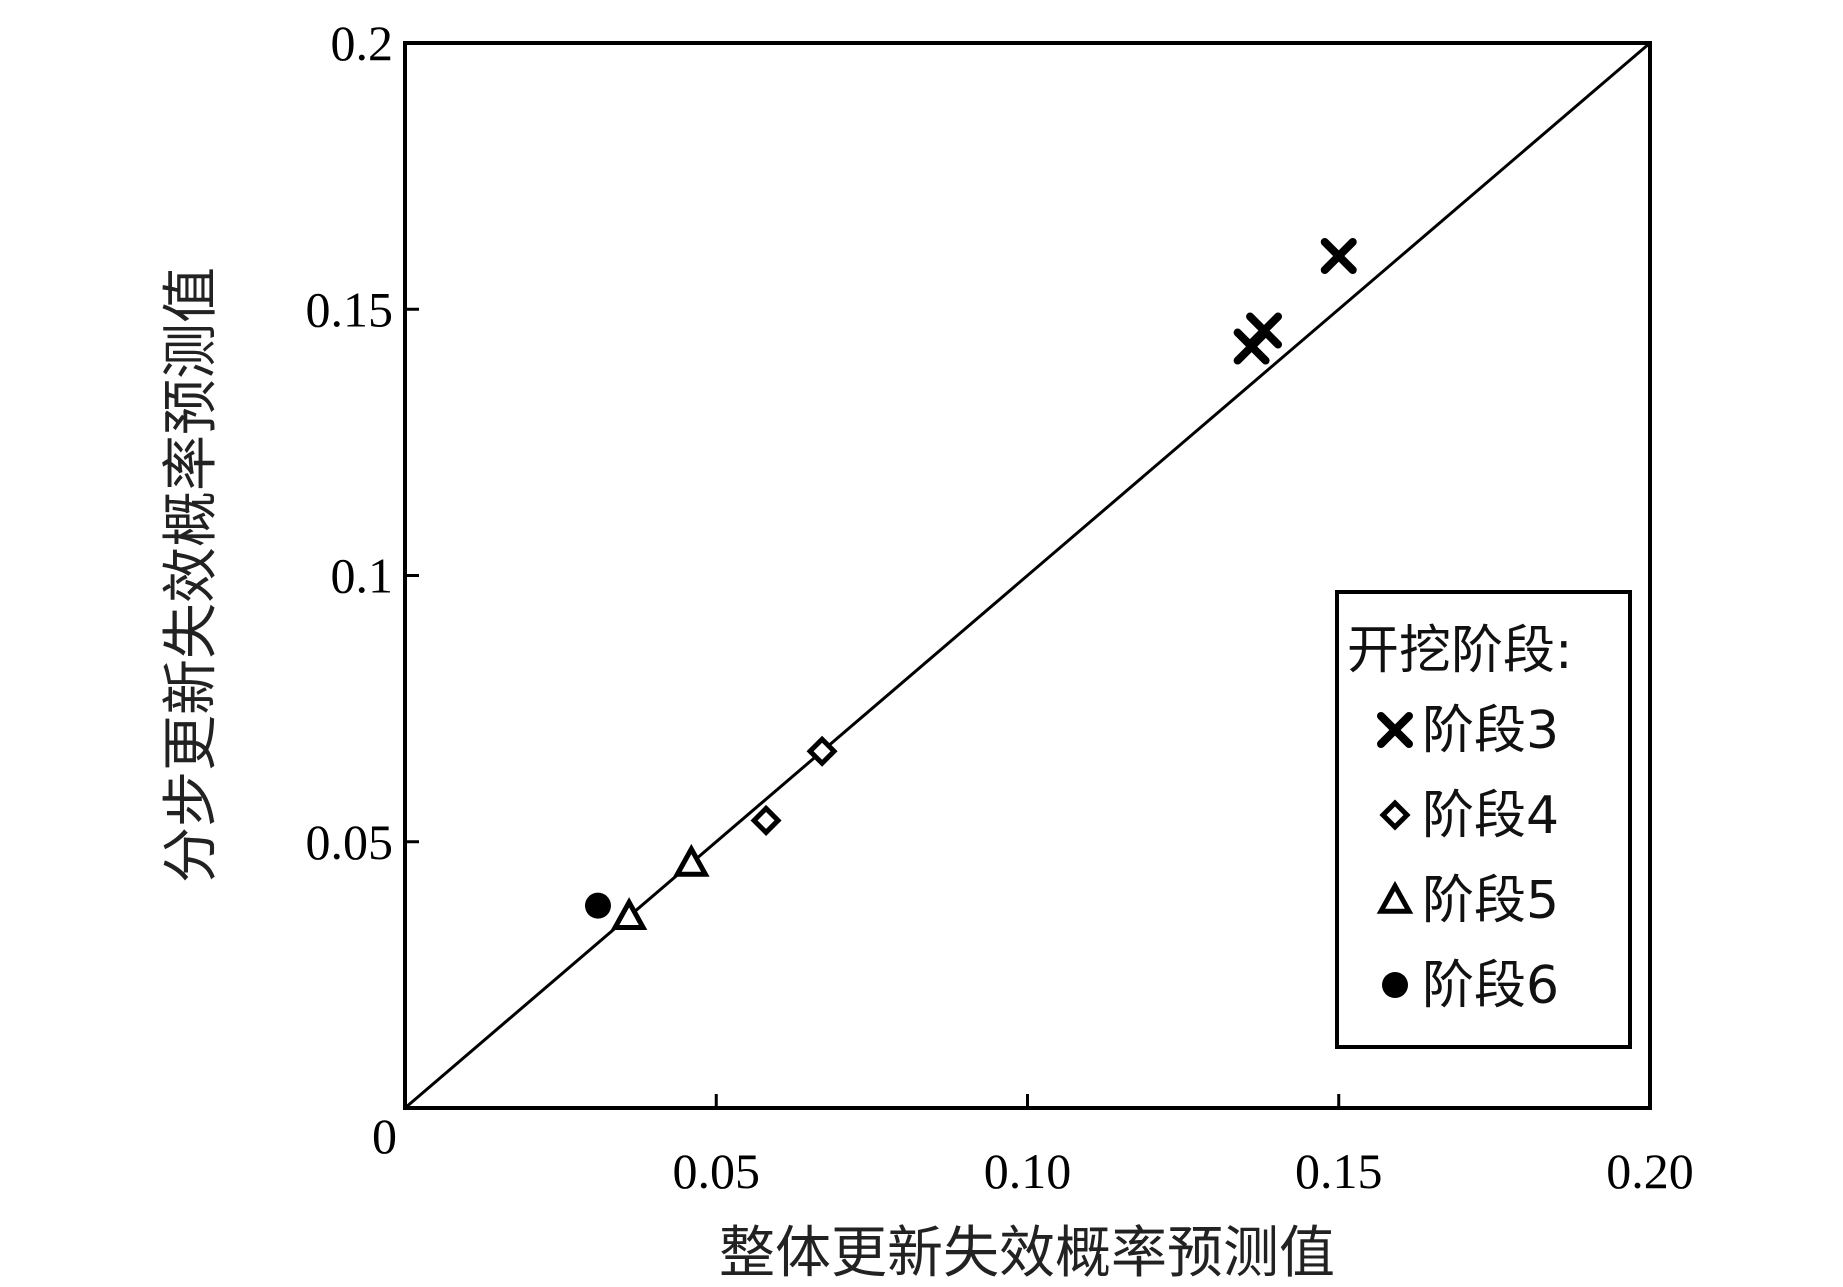 The height and width of the screenshot is (1287, 1843). I want to click on legend-label: 阶段3, so click(1490, 731).